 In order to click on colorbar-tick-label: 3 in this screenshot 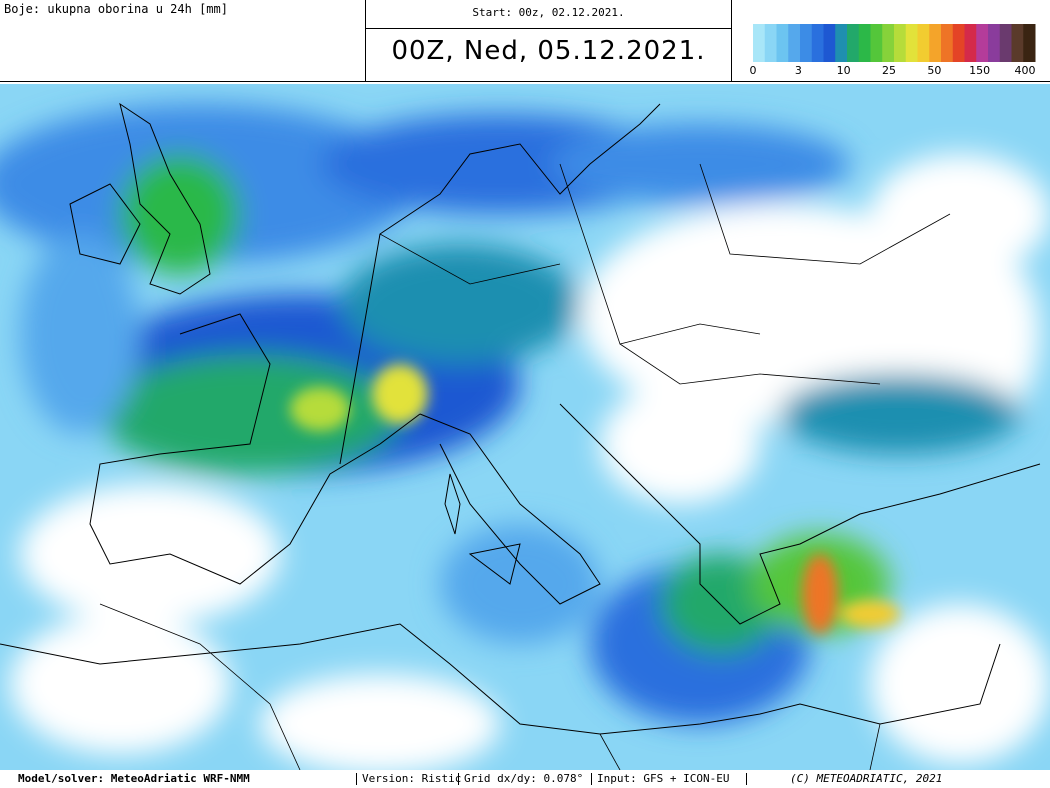, I will do `click(798, 70)`.